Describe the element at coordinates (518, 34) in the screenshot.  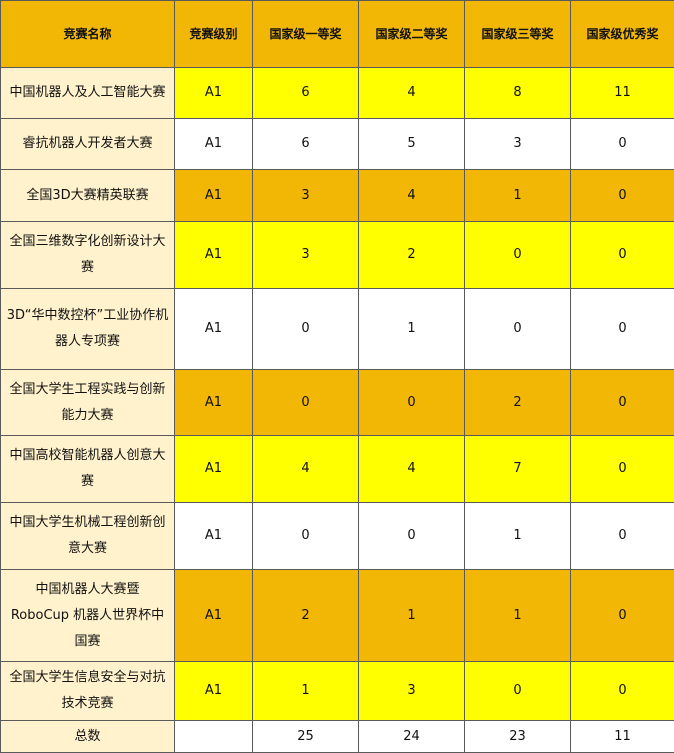
I see `header-cell: 国家级三等奖` at that location.